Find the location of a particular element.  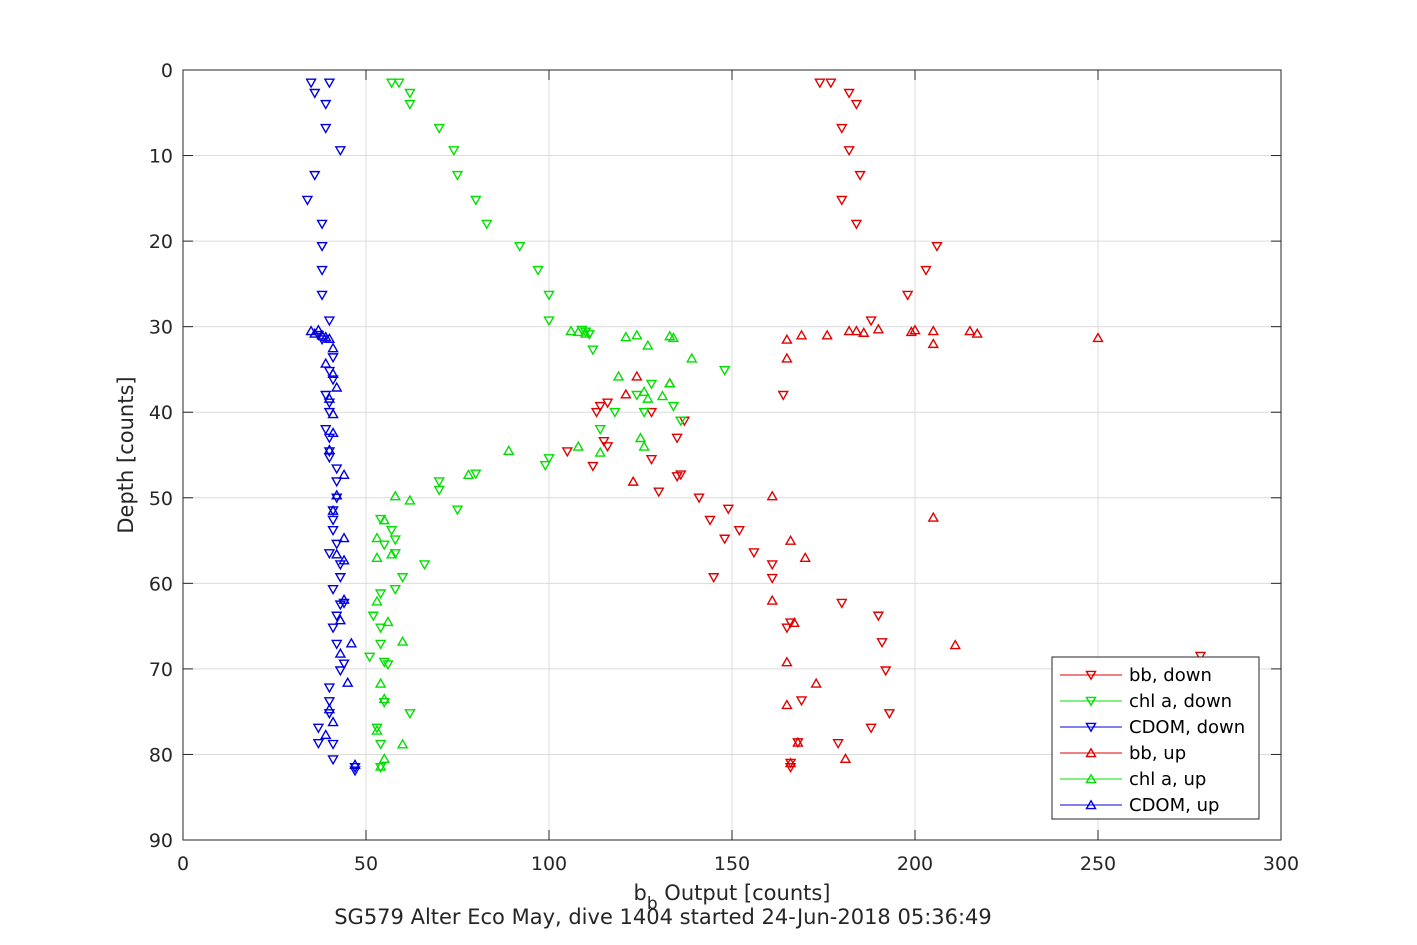

y-tick-label: 40 is located at coordinates (161, 413).